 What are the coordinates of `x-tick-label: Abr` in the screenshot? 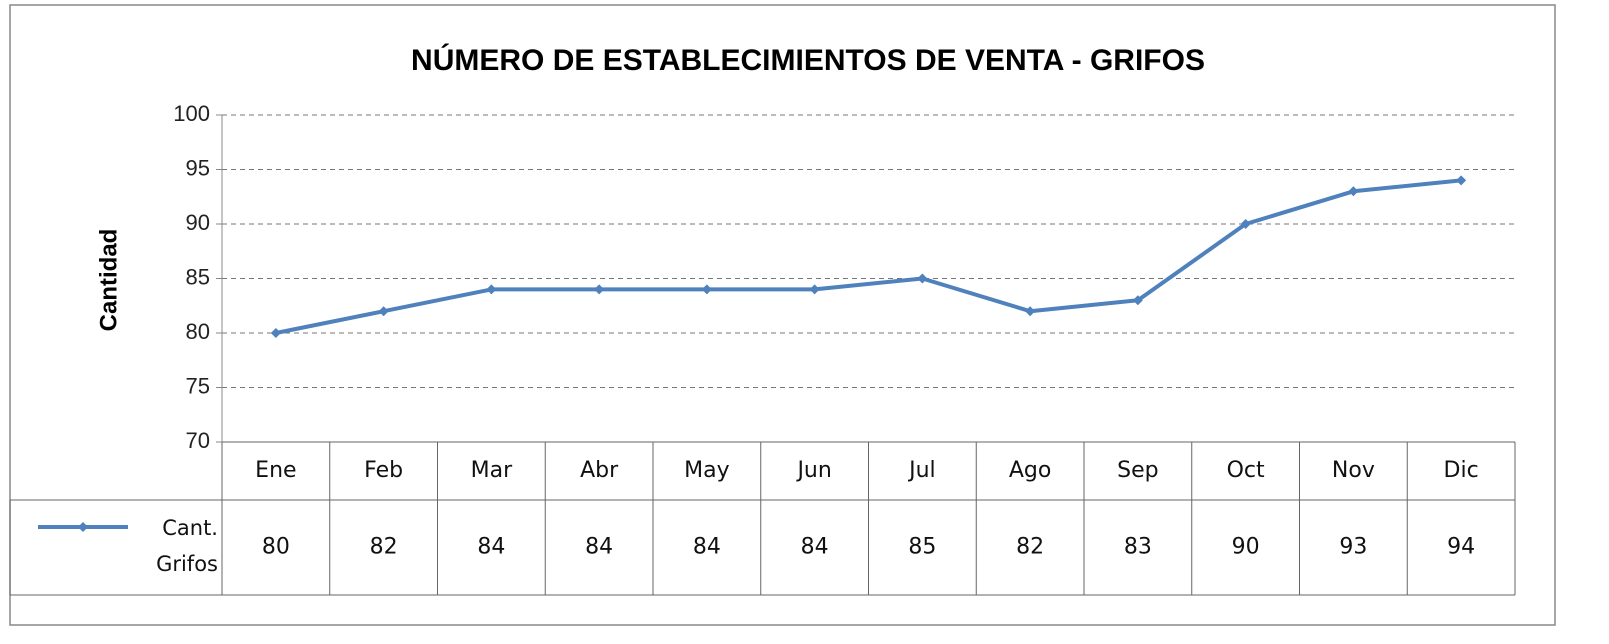 It's located at (599, 470).